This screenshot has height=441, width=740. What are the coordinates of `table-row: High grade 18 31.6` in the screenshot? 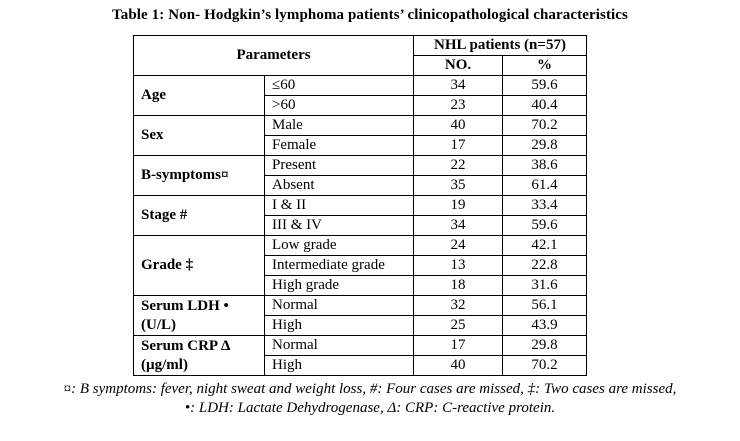 It's located at (360, 285).